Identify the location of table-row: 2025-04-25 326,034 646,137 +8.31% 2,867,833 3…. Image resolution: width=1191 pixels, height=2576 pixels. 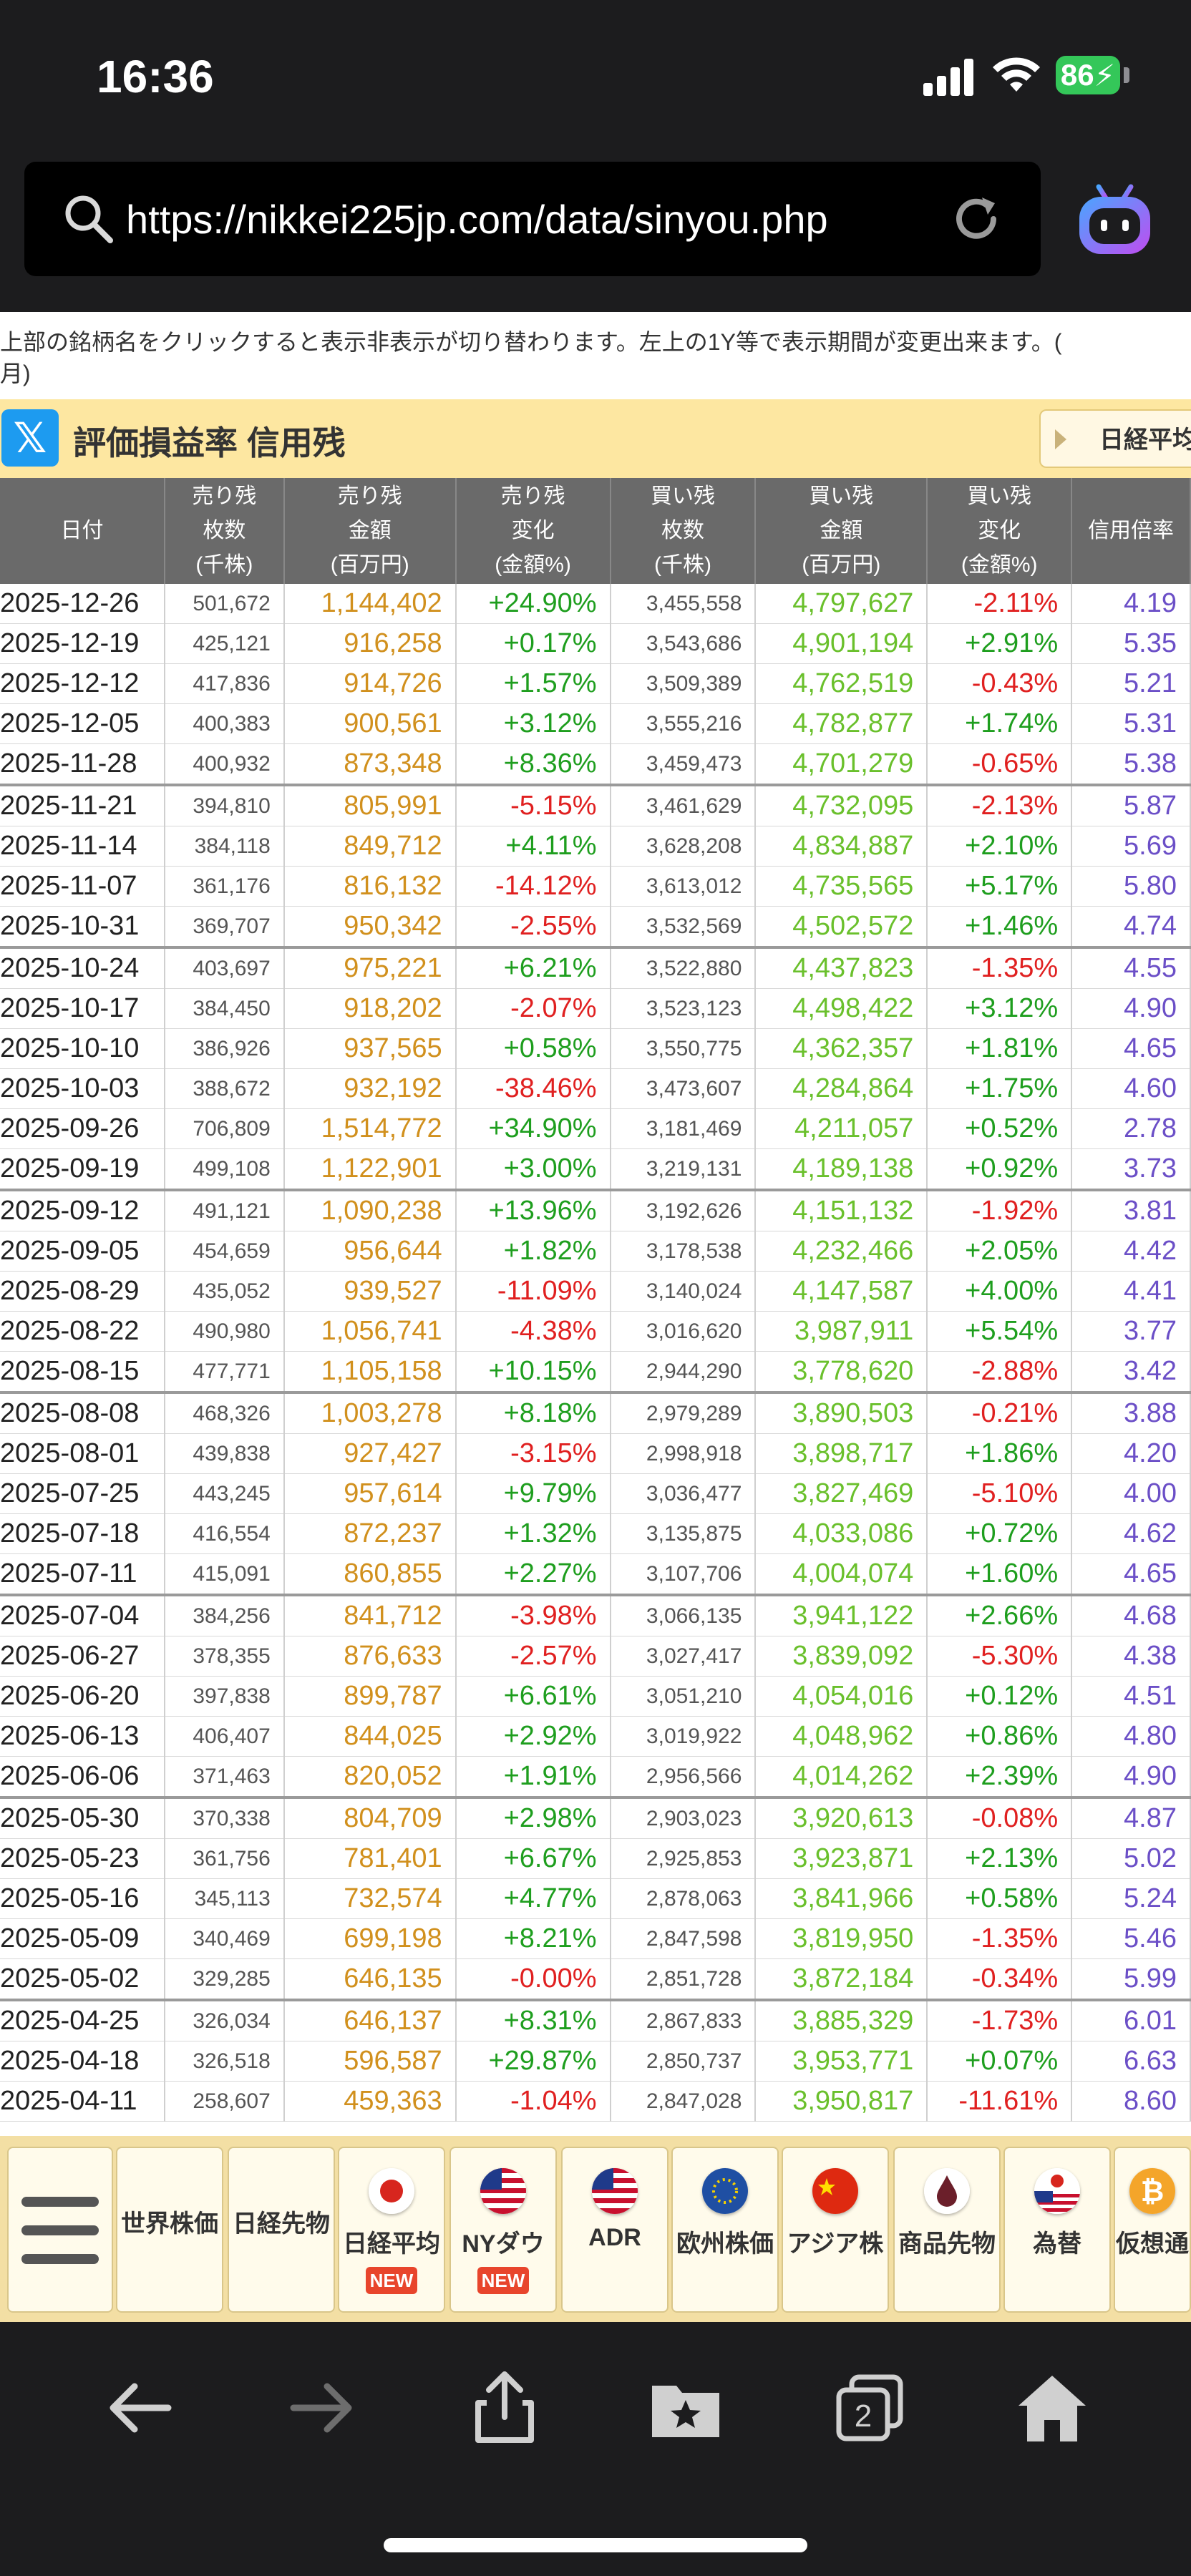
(595, 2020).